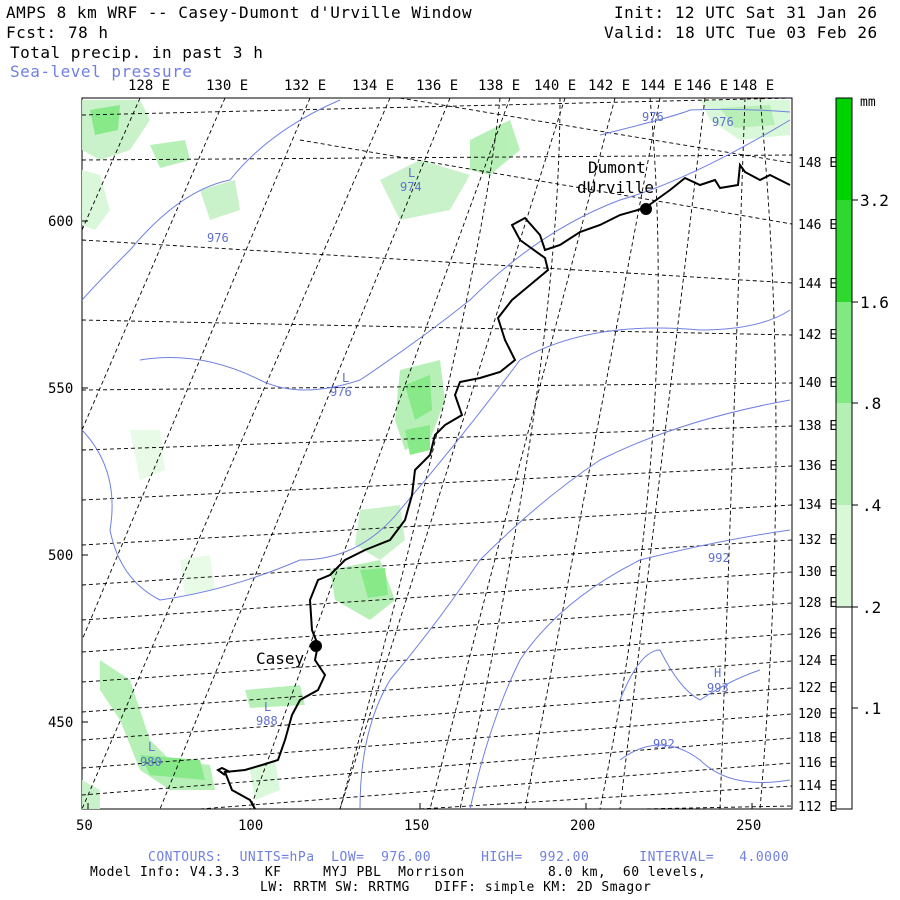  Describe the element at coordinates (31, 32) in the screenshot. I see `forecast-label: Fcst:` at that location.